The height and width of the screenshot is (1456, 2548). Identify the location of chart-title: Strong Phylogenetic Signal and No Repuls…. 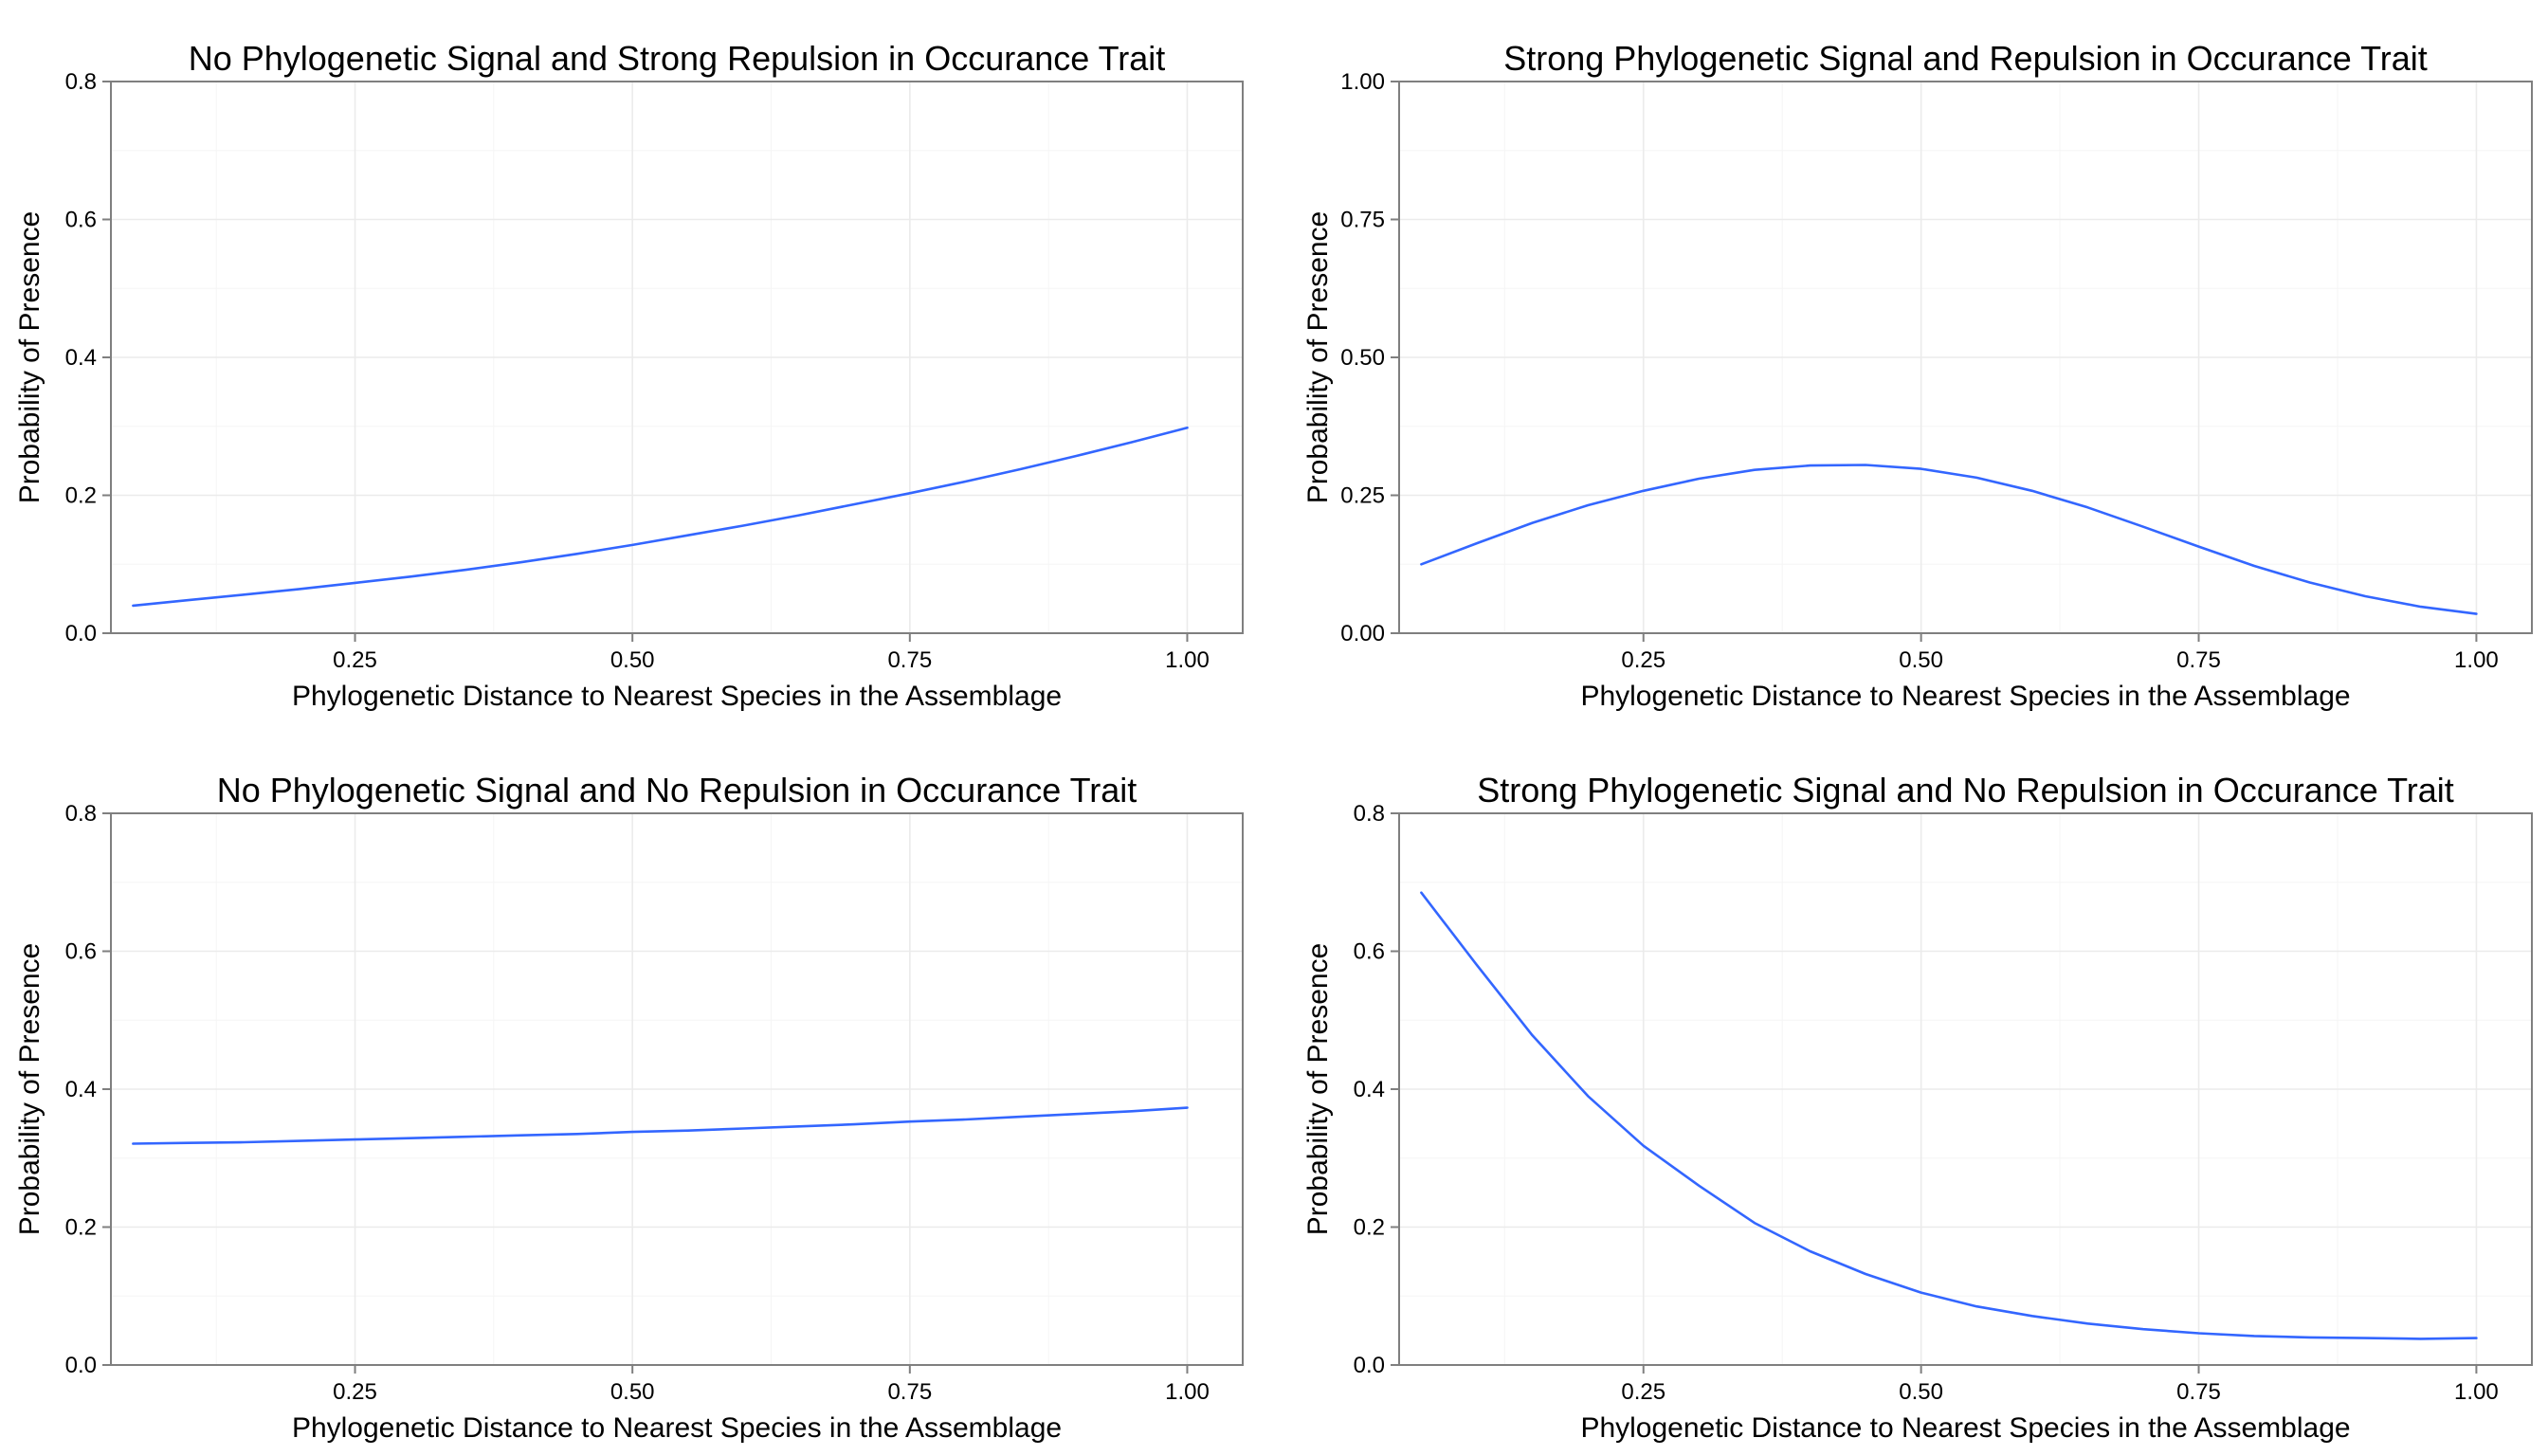
(1965, 790).